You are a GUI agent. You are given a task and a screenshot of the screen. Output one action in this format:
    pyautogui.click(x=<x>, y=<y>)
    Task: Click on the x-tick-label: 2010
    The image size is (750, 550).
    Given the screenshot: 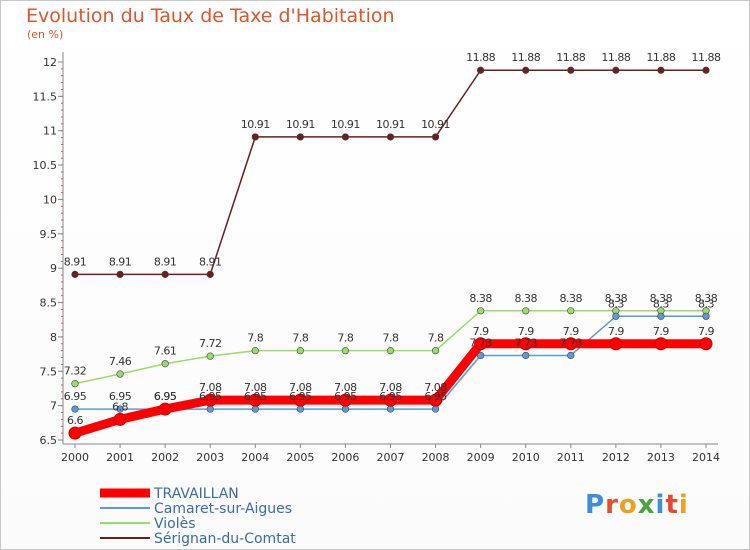 What is the action you would take?
    pyautogui.click(x=526, y=457)
    